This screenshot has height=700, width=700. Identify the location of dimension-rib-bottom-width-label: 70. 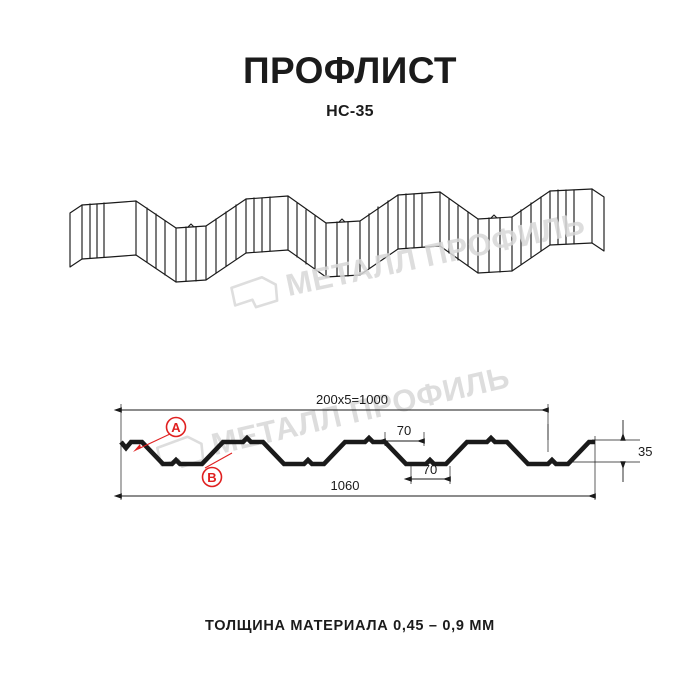
(430, 469).